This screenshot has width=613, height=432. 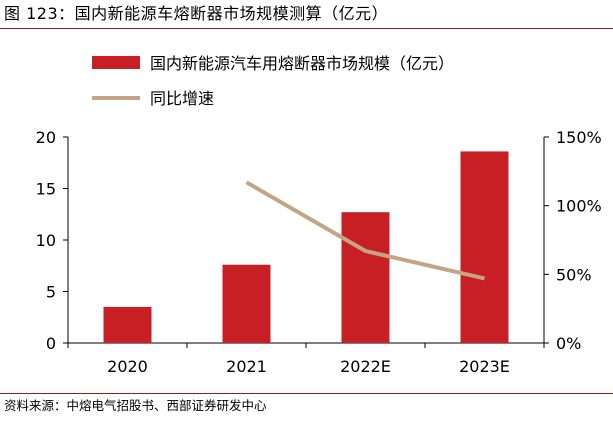 I want to click on right-tick-label: 150%, so click(x=579, y=137).